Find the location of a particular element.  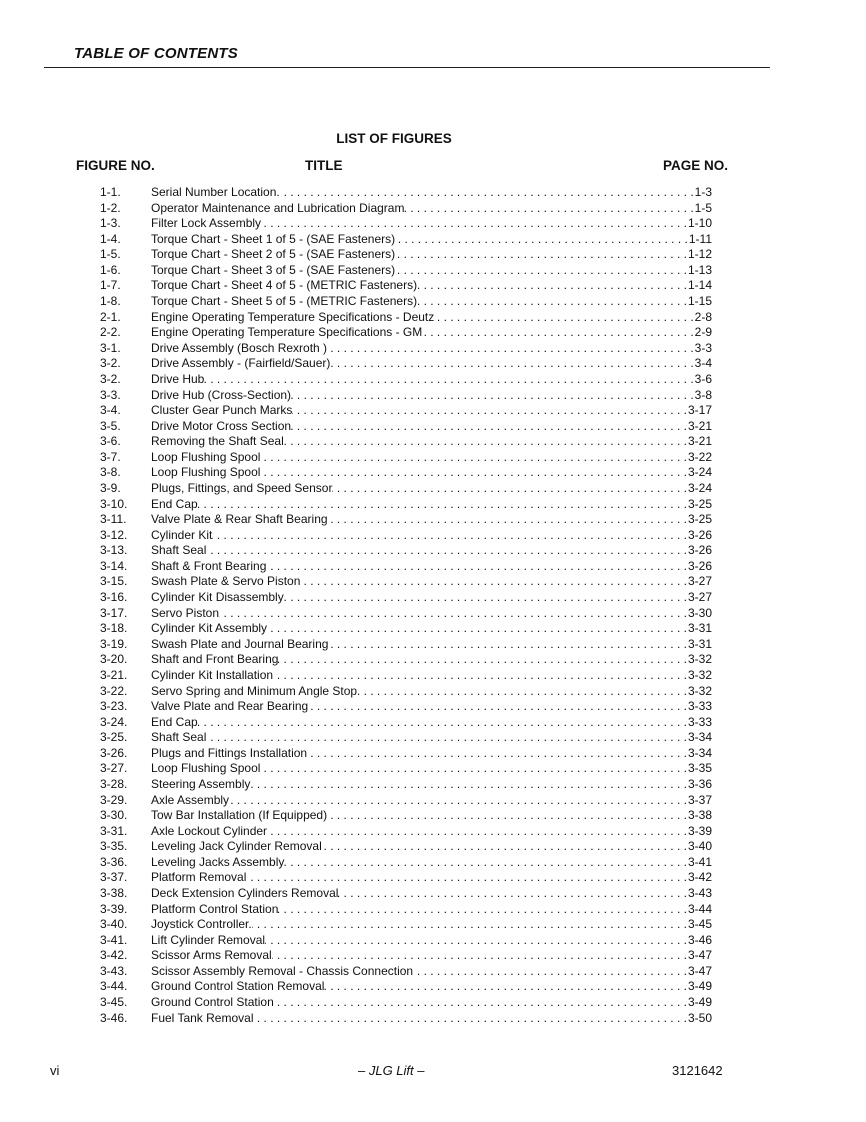

page-number: 3-17 is located at coordinates (699, 410).